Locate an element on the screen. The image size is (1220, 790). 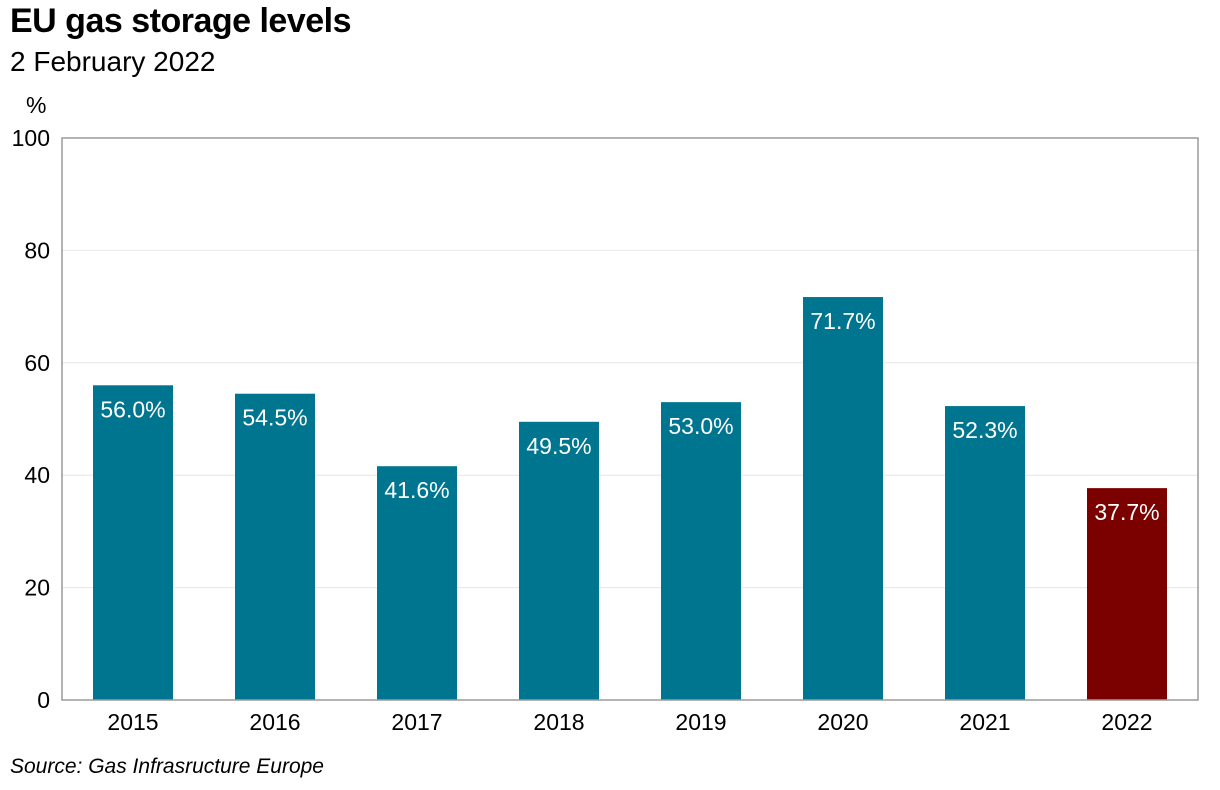
x-axis-ticks: 2015 2016 2017 2018 2019 2020 2021 2022 is located at coordinates (629, 722).